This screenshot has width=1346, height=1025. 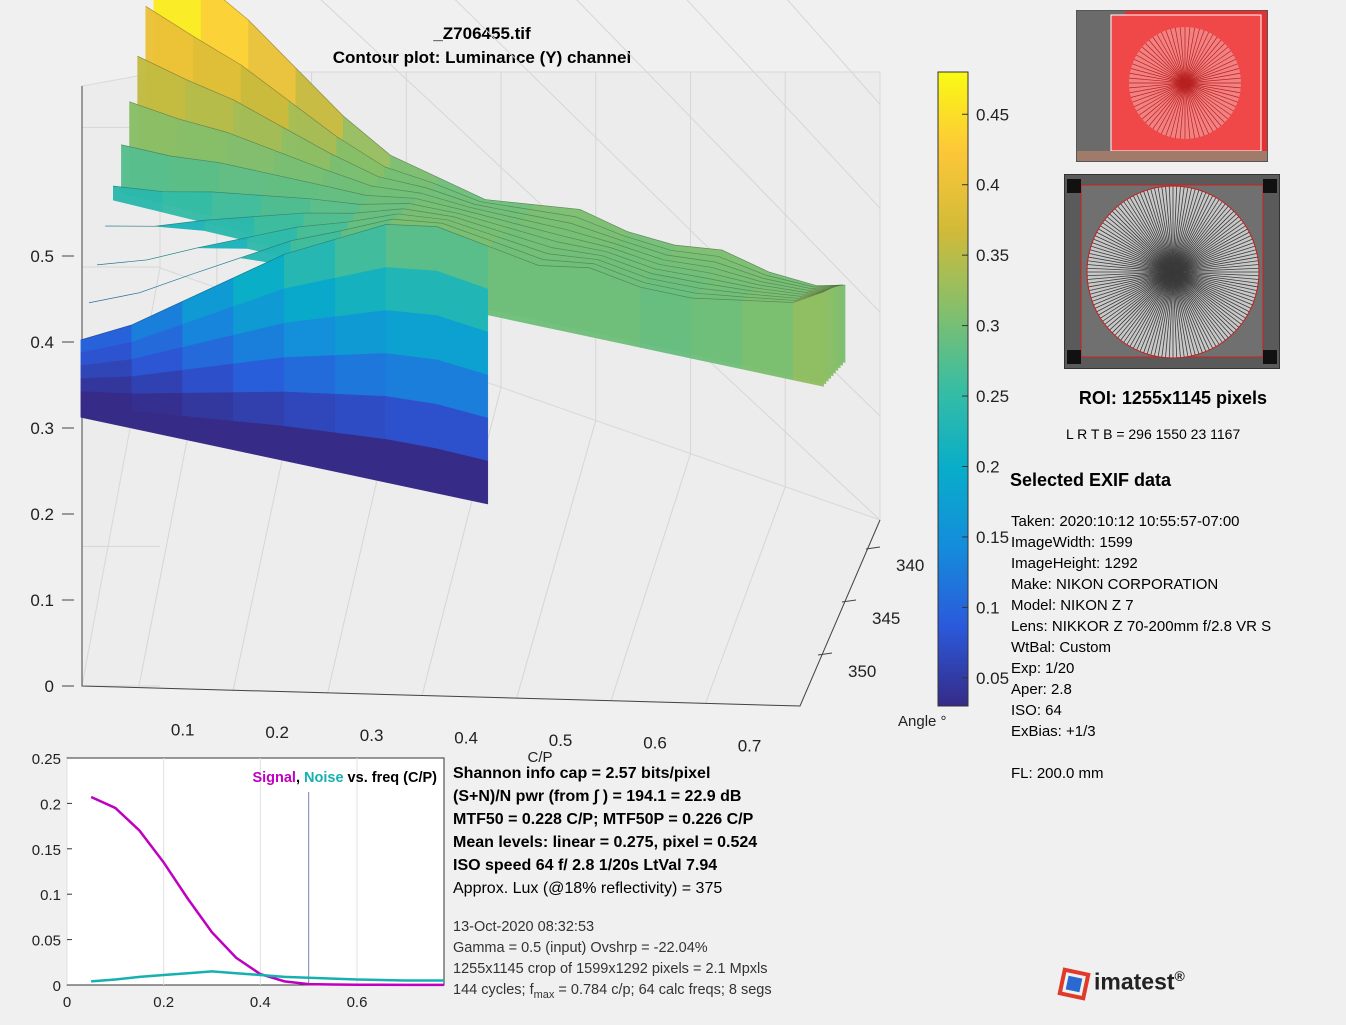 What do you see at coordinates (992, 396) in the screenshot?
I see `colorbar-tick-label: 0.25` at bounding box center [992, 396].